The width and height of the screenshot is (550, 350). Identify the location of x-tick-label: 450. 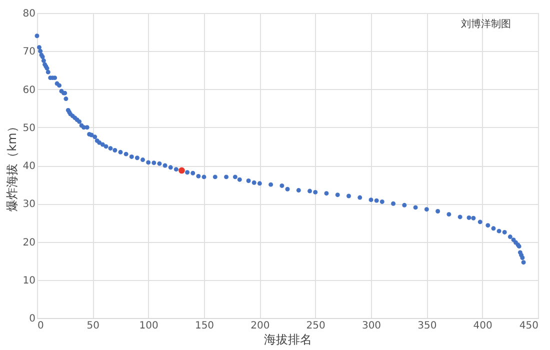
(528, 326).